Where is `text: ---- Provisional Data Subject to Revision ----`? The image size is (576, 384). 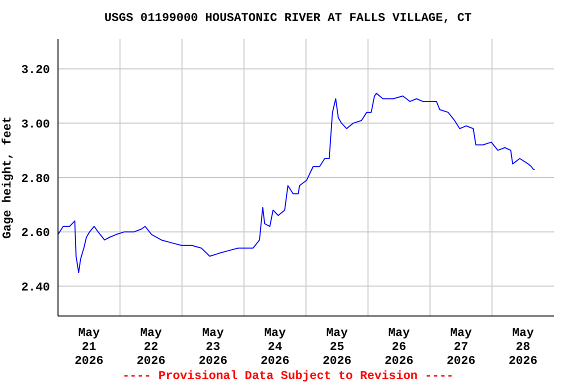
text: ---- Provisional Data Subject to Revision ---- is located at coordinates (288, 376).